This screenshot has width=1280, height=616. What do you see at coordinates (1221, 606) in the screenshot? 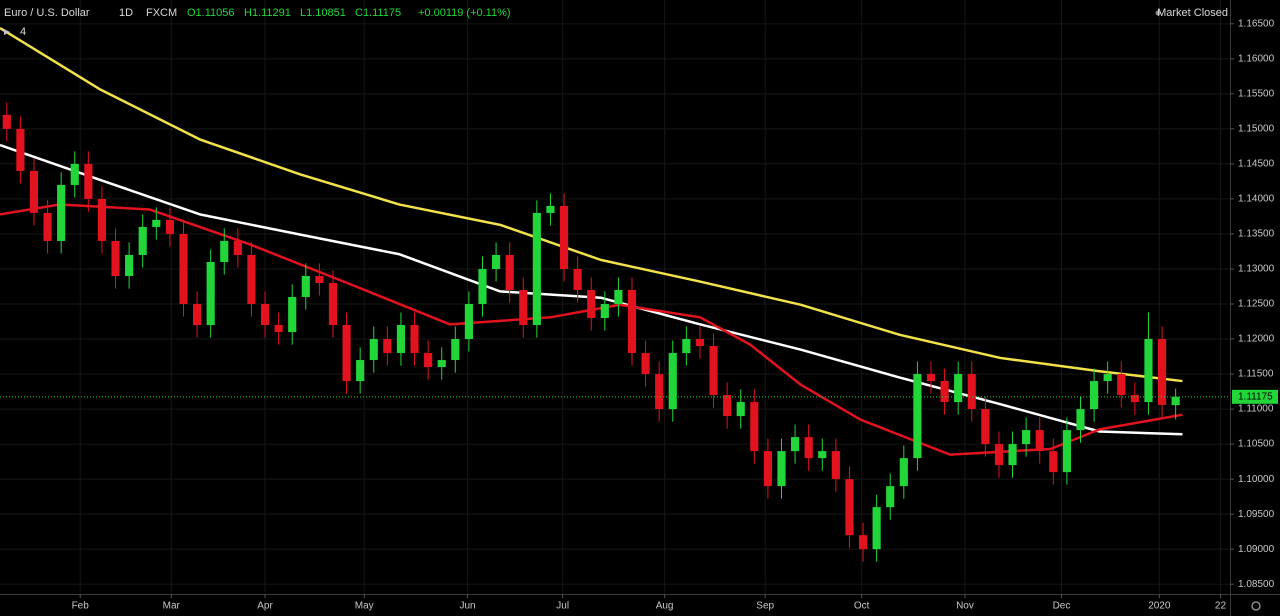
I see `x-tick-label: 22` at bounding box center [1221, 606].